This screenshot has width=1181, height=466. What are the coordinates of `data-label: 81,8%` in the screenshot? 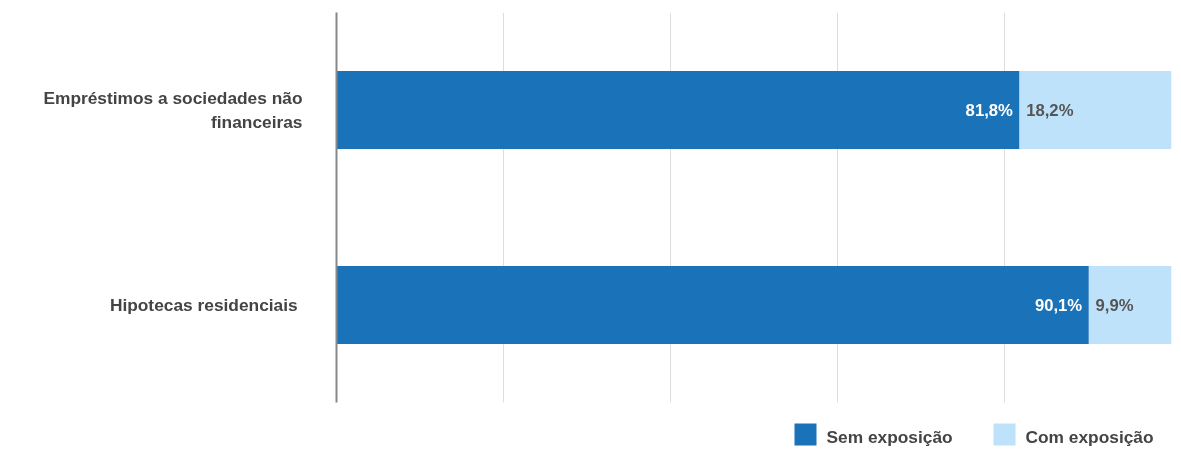 It's located at (989, 110).